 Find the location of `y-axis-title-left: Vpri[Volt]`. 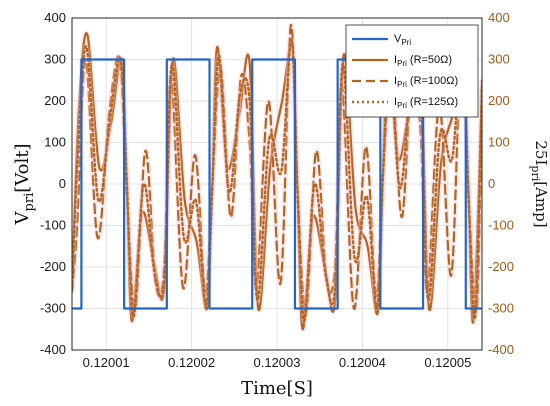

y-axis-title-left: Vpri[Volt] is located at coordinates (24, 185).